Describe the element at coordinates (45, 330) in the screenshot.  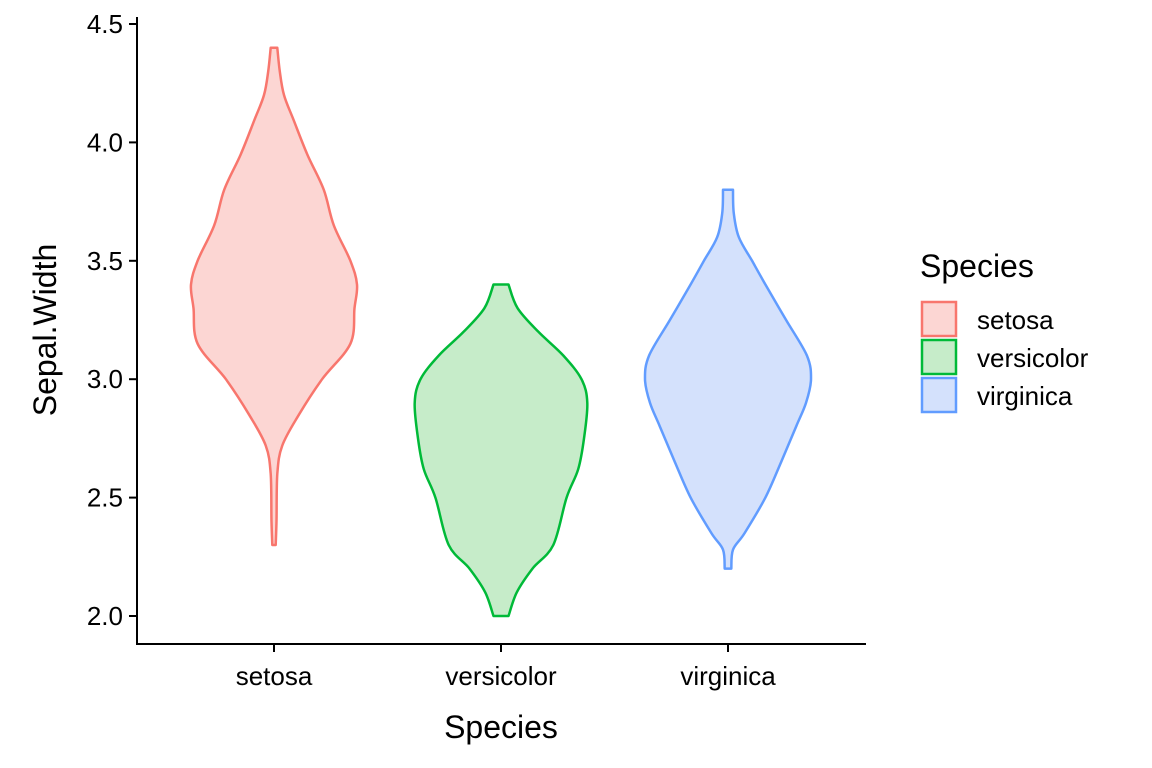
I see `y-axis-title: Sepal.Width` at that location.